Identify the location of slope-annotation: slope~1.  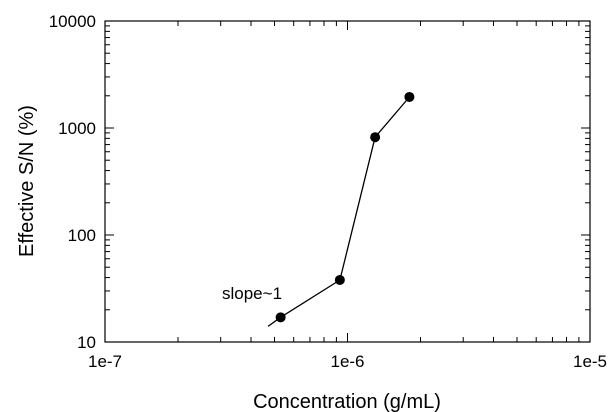
(252, 293).